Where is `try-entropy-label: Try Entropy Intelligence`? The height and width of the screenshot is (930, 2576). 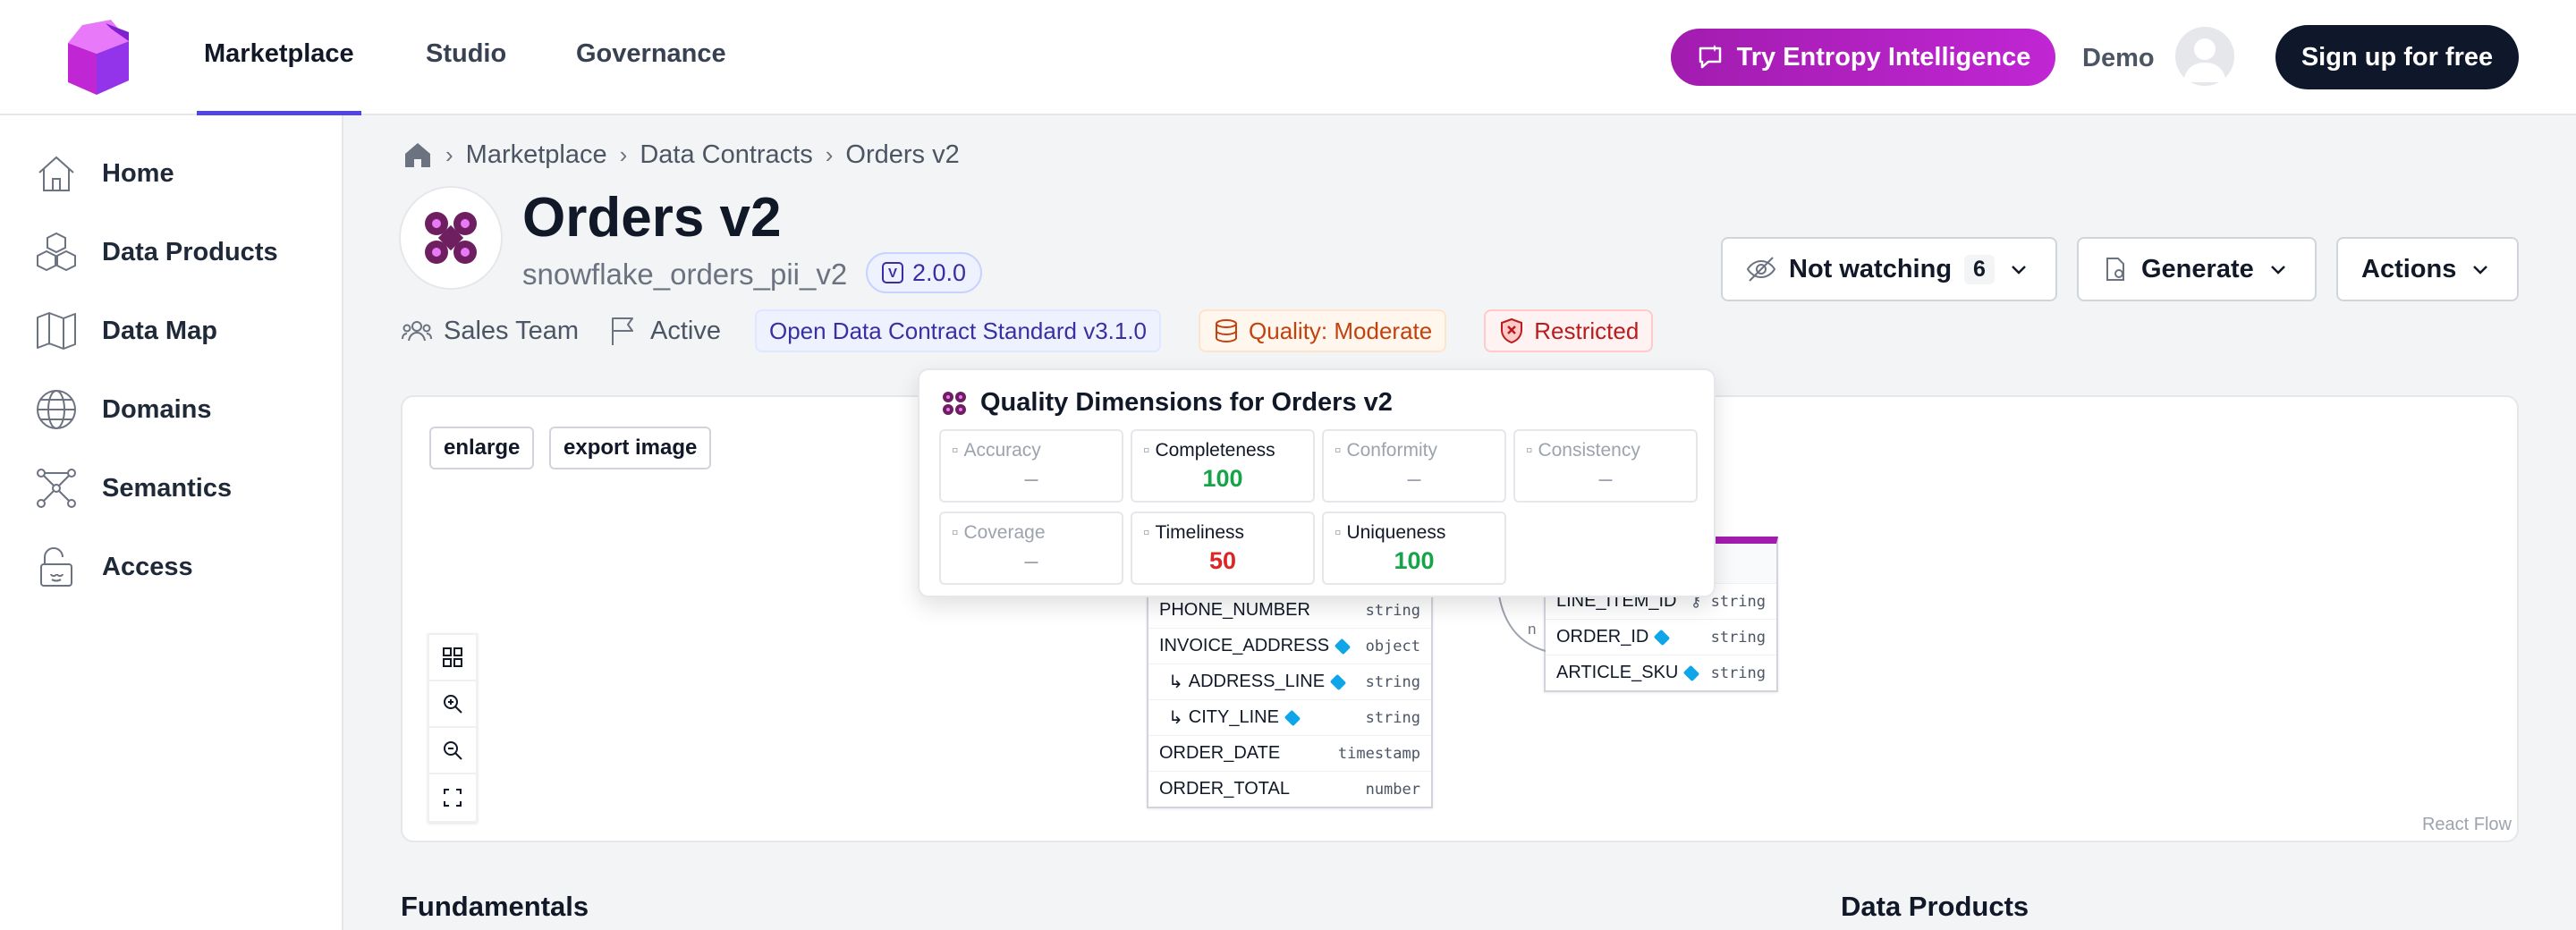 try-entropy-label: Try Entropy Intelligence is located at coordinates (1883, 57).